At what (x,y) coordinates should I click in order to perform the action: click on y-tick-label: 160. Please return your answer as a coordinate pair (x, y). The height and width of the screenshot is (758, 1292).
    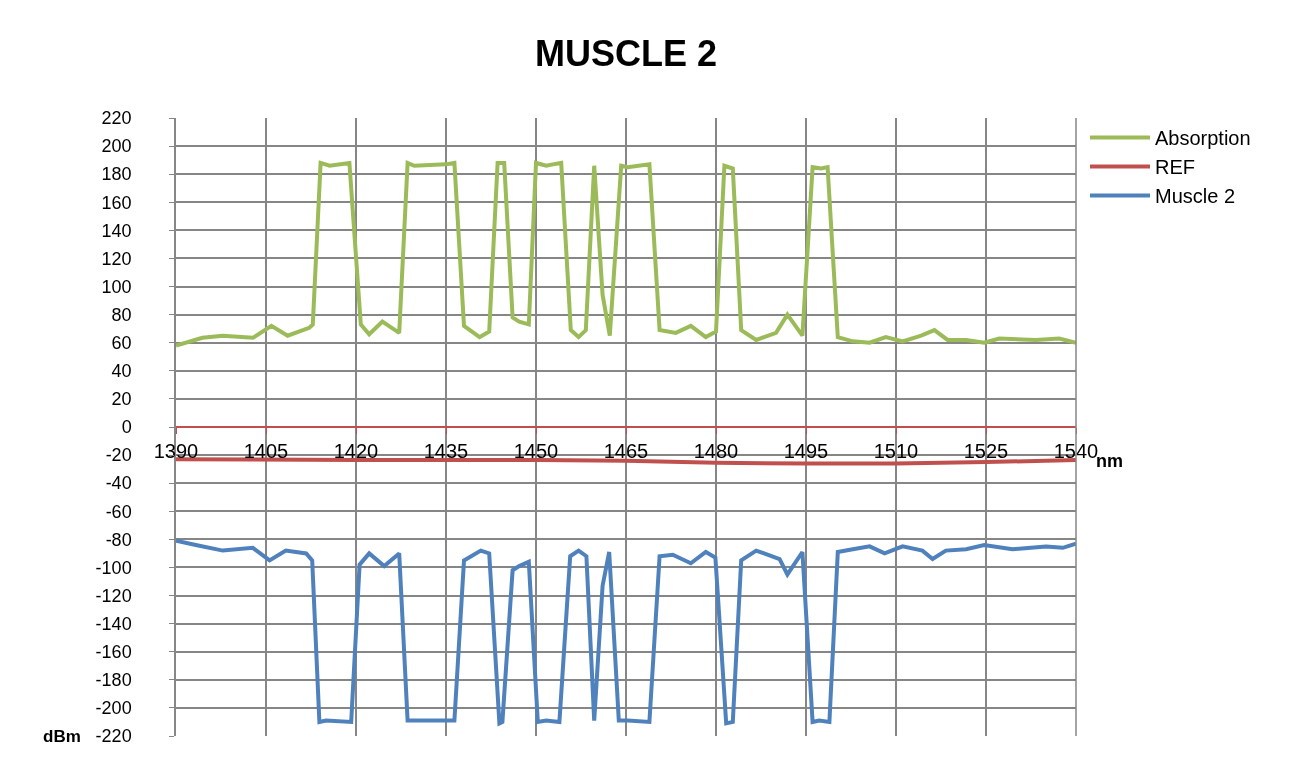
    Looking at the image, I should click on (116, 202).